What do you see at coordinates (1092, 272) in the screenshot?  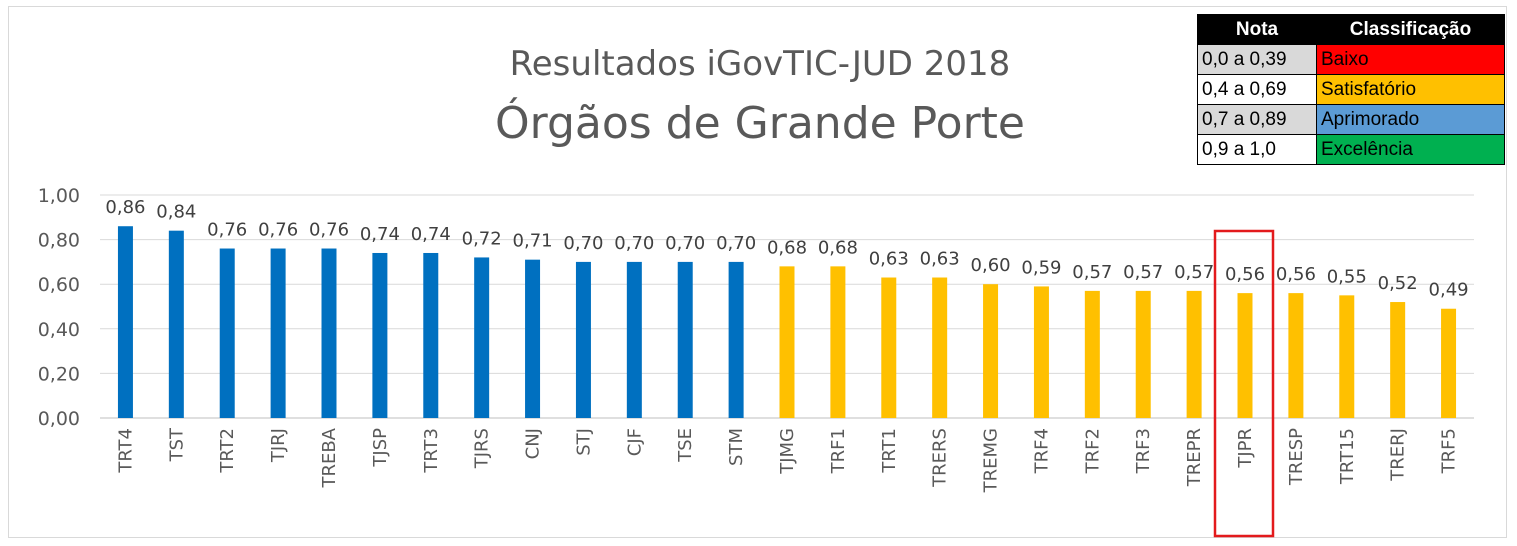 I see `data-label-trf2: 0,57` at bounding box center [1092, 272].